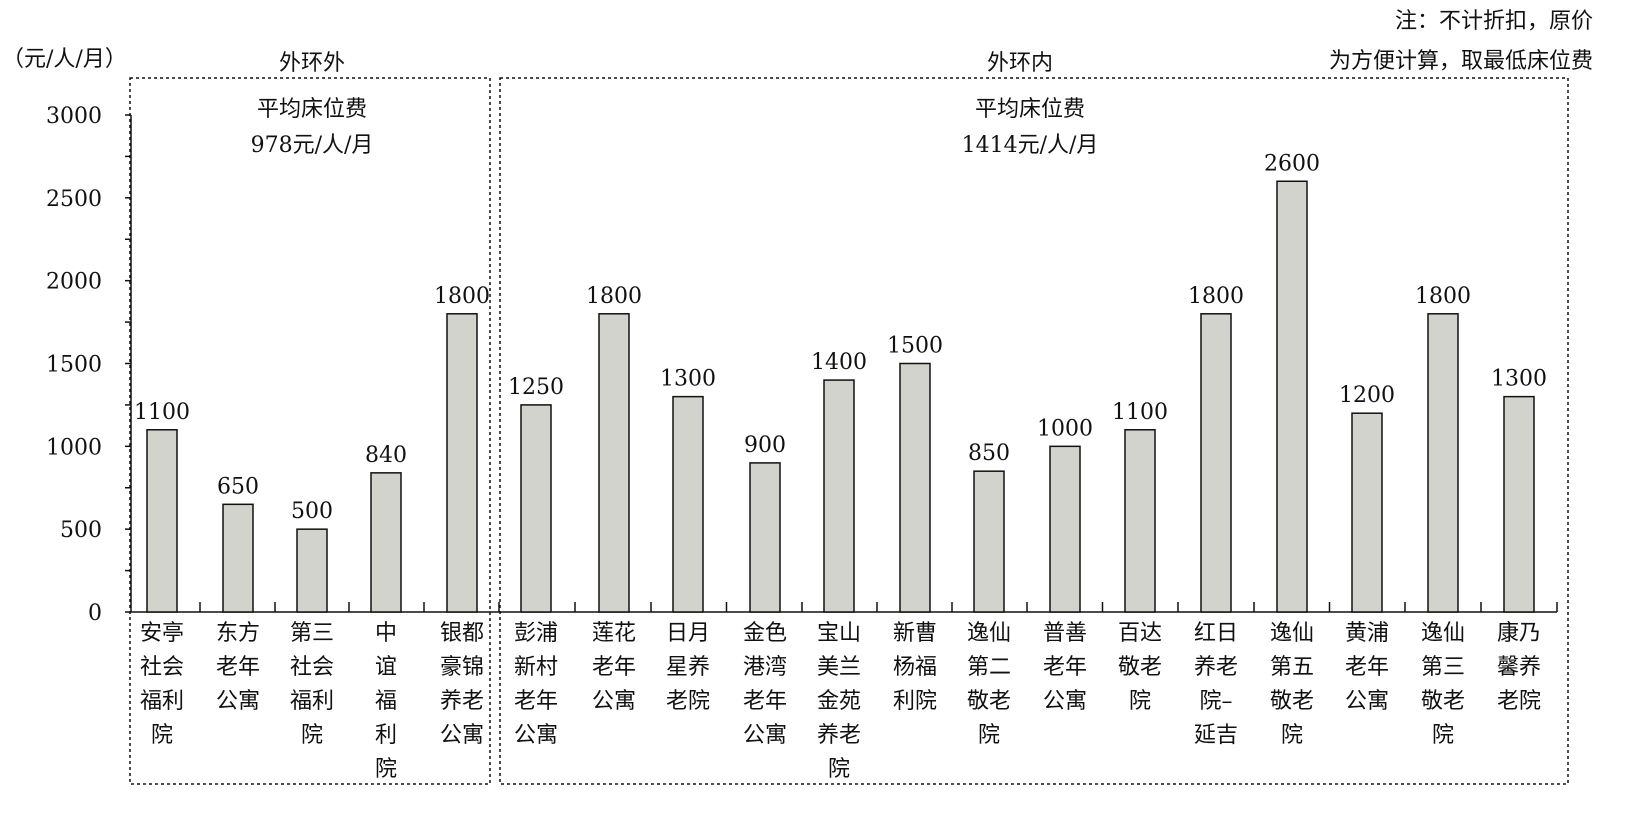 The width and height of the screenshot is (1625, 815). What do you see at coordinates (536, 684) in the screenshot?
I see `category-label: 彭浦新村老年公寓` at bounding box center [536, 684].